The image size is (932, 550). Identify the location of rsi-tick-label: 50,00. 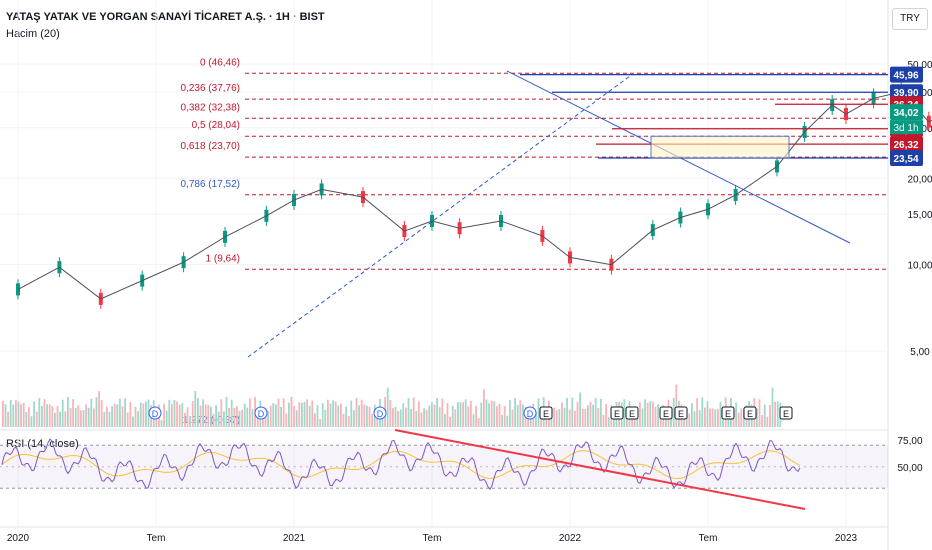
(909, 468).